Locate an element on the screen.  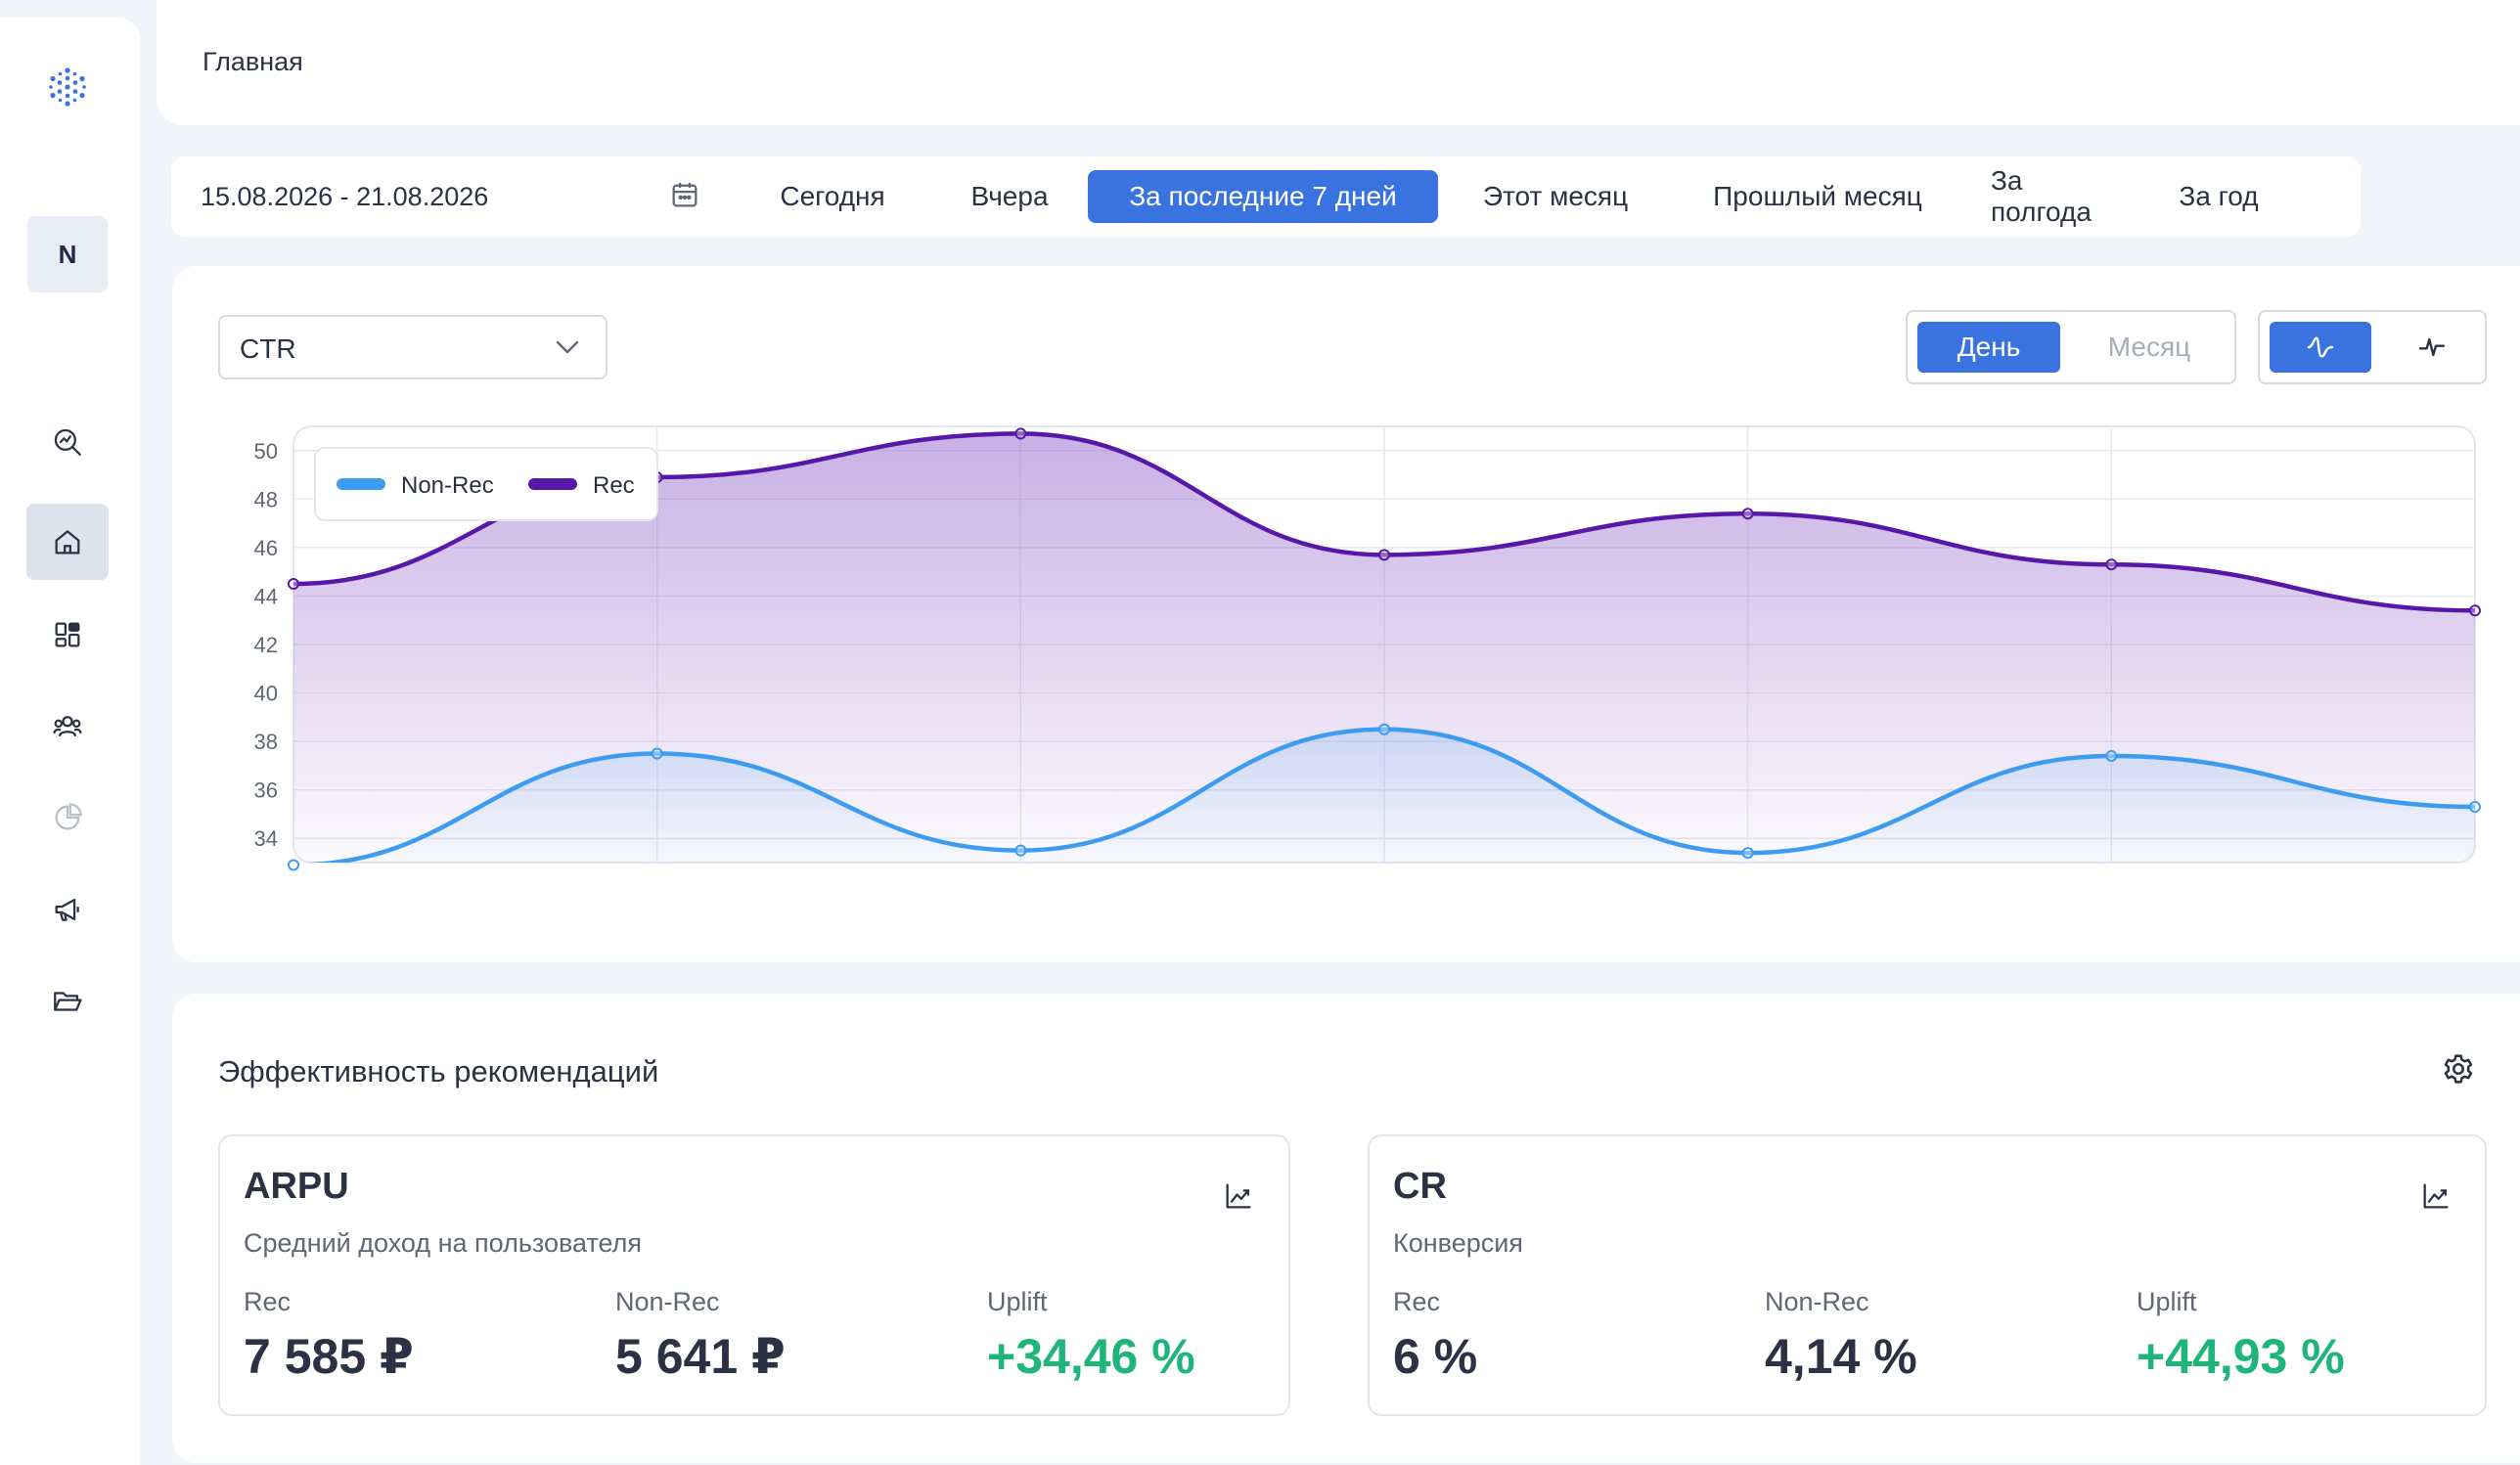
sidebar-item-home is located at coordinates (67, 542).